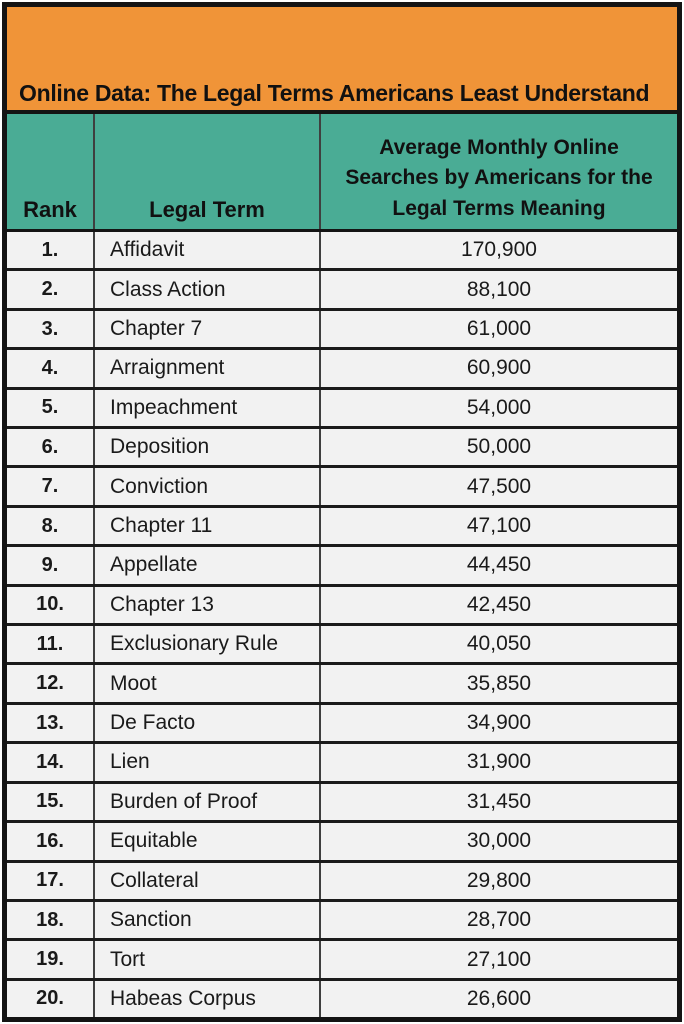  What do you see at coordinates (51, 644) in the screenshot?
I see `rank-cell: 11.` at bounding box center [51, 644].